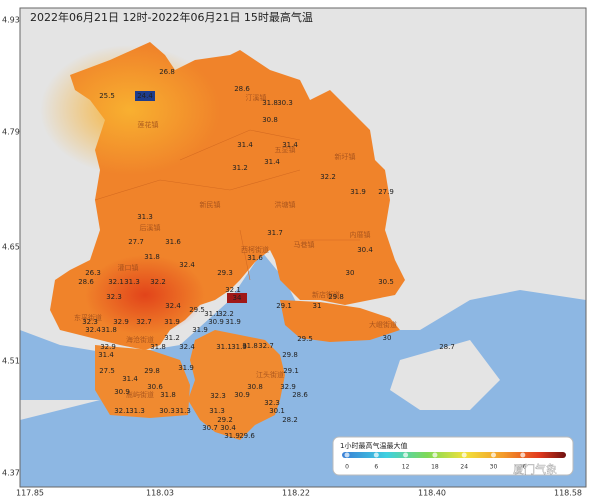  I want to click on station-value: 26.3, so click(93, 273).